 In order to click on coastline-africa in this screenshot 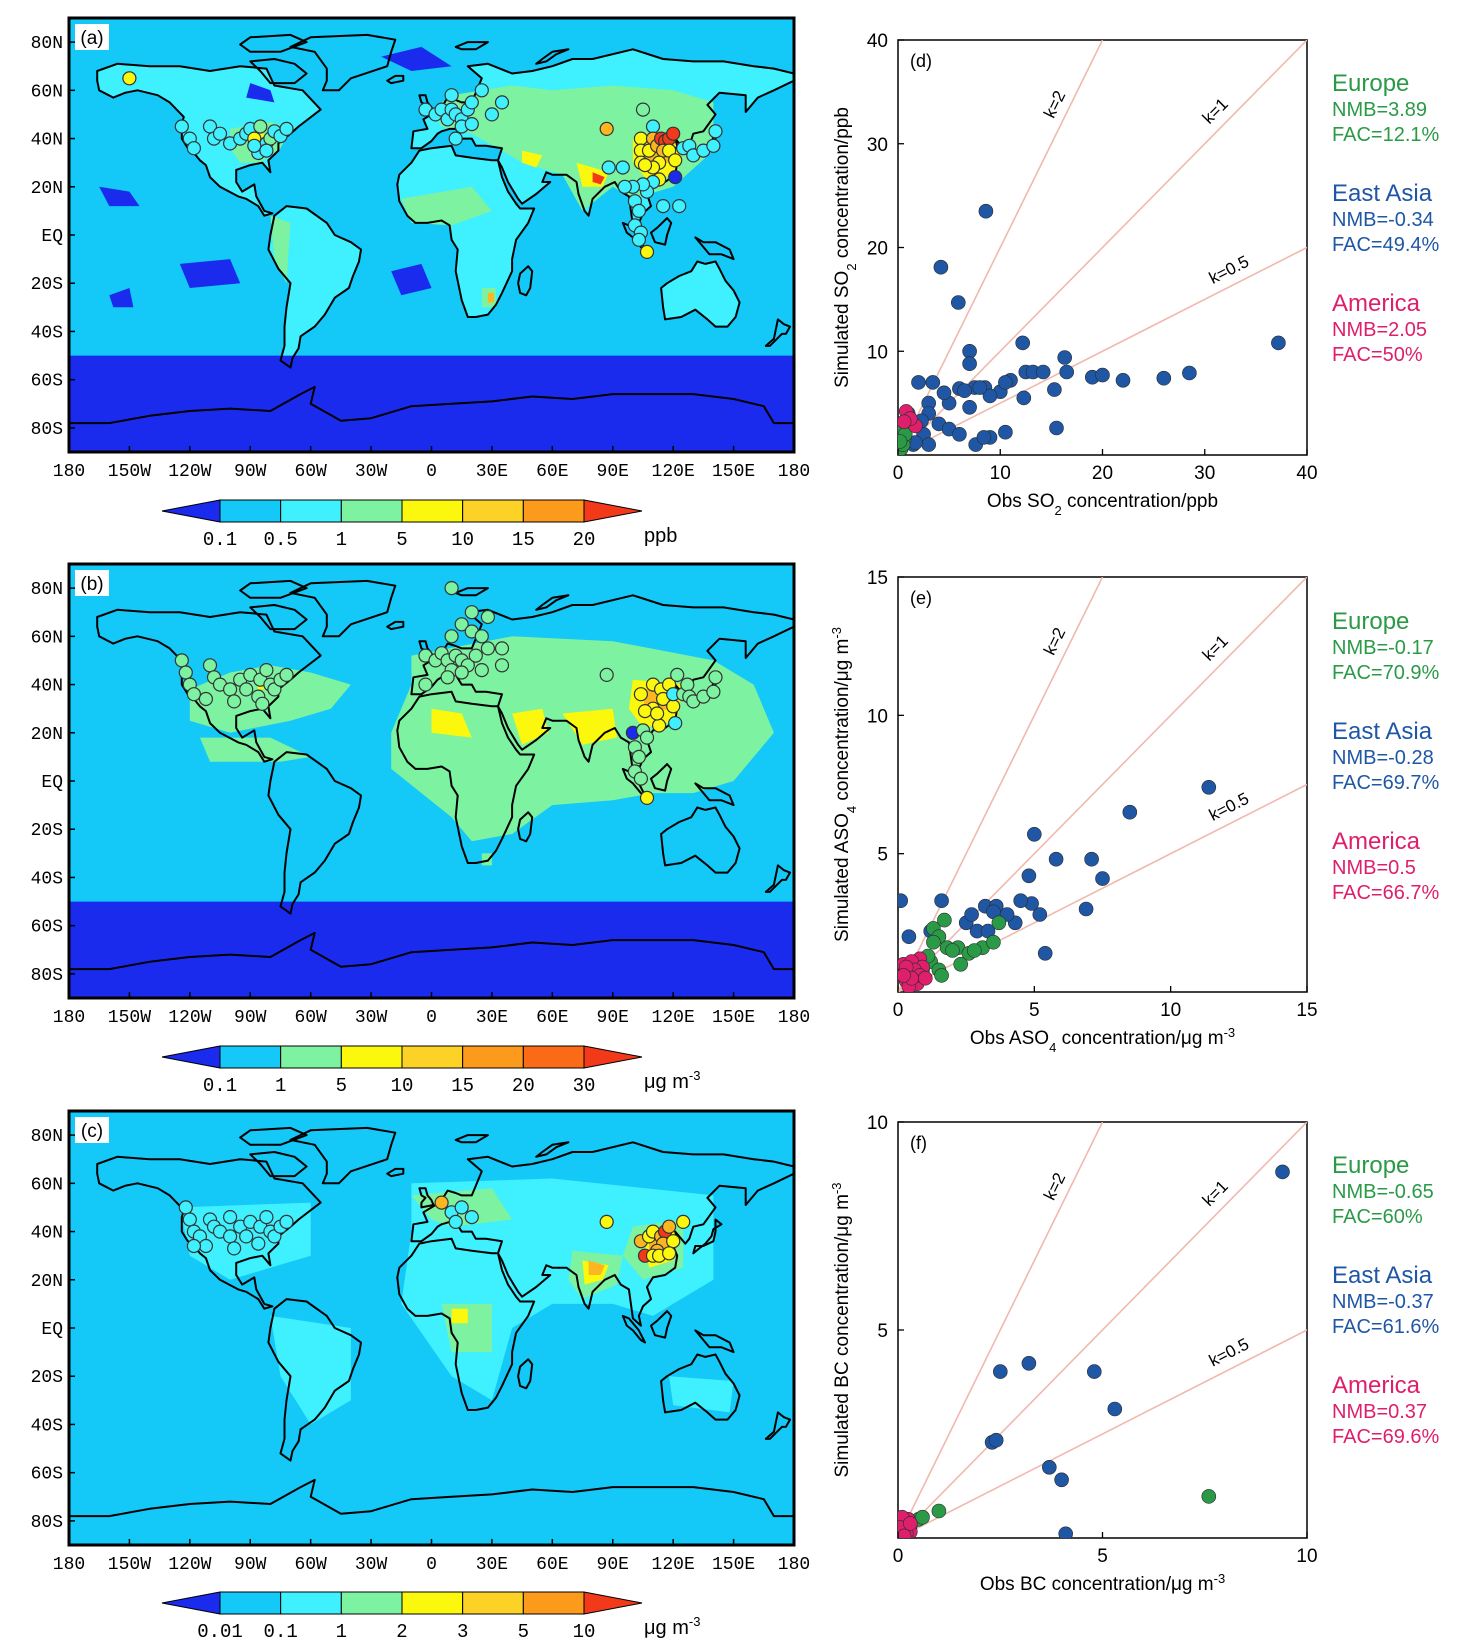, I will do `click(466, 231)`.